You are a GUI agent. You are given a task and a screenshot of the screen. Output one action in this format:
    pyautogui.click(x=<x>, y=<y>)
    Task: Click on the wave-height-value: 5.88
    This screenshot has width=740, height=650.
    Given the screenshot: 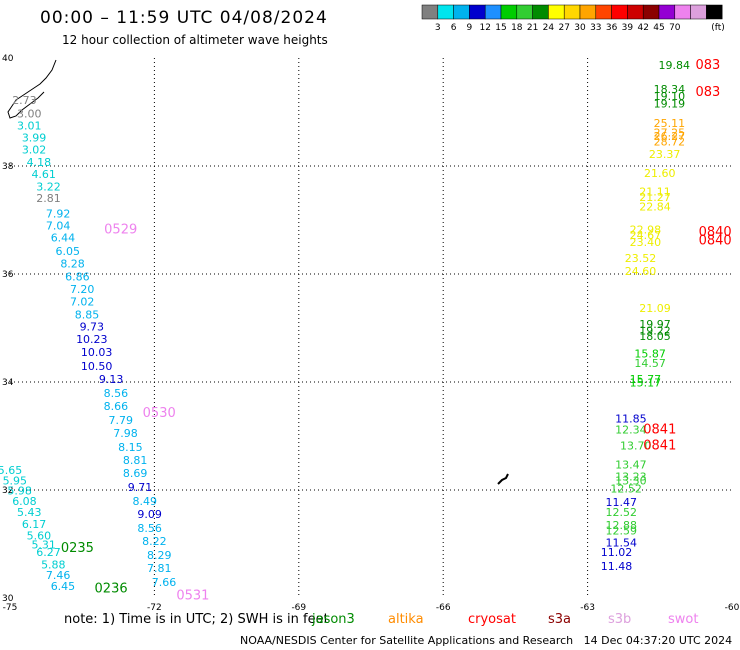 What is the action you would take?
    pyautogui.click(x=53, y=564)
    